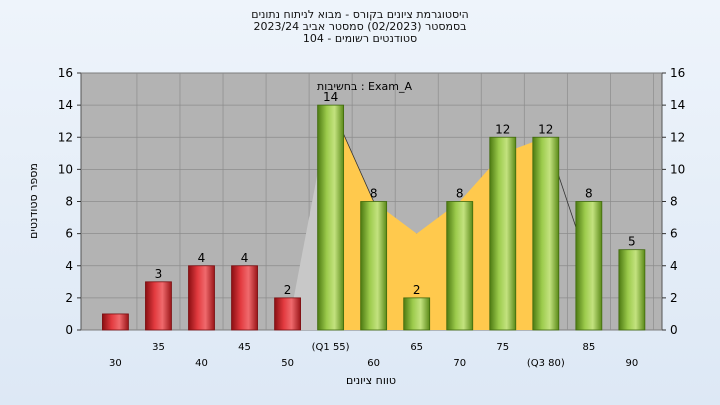 The height and width of the screenshot is (405, 720). I want to click on chart-title-line-3: סטודנטים רשומים - 104, so click(360, 38).